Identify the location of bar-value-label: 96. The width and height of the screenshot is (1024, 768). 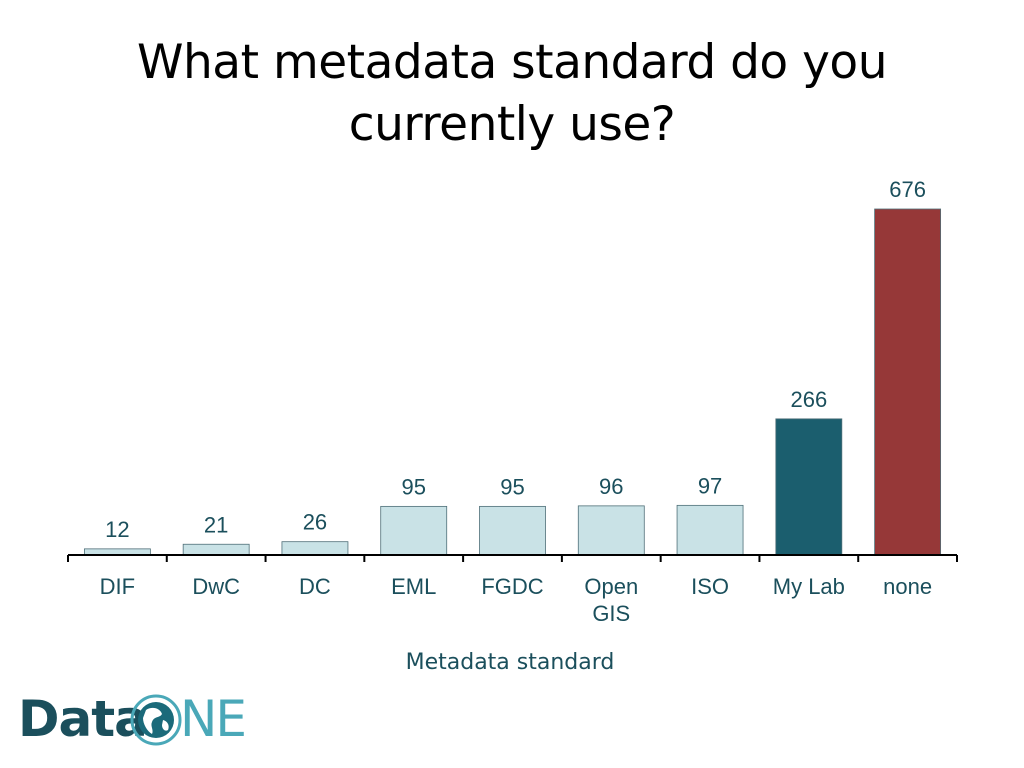
(611, 486).